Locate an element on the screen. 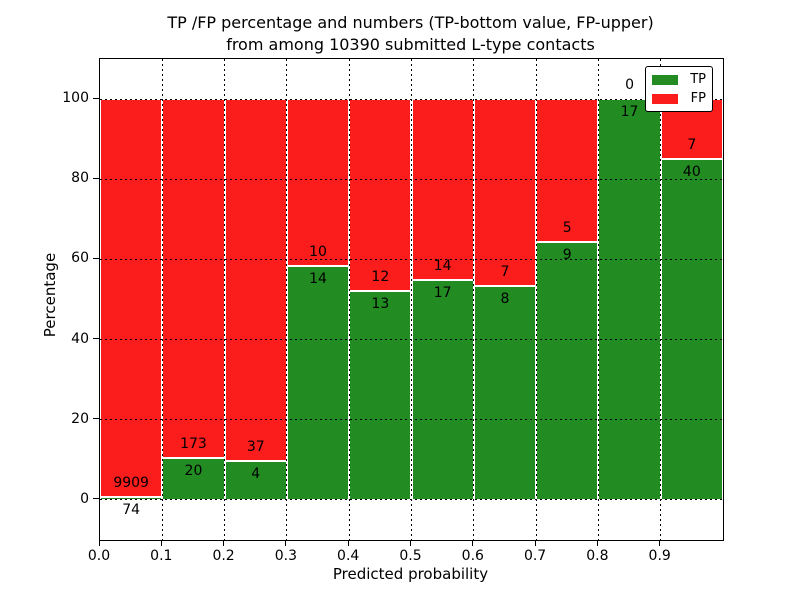  x-tick-label: 0.4 is located at coordinates (348, 556).